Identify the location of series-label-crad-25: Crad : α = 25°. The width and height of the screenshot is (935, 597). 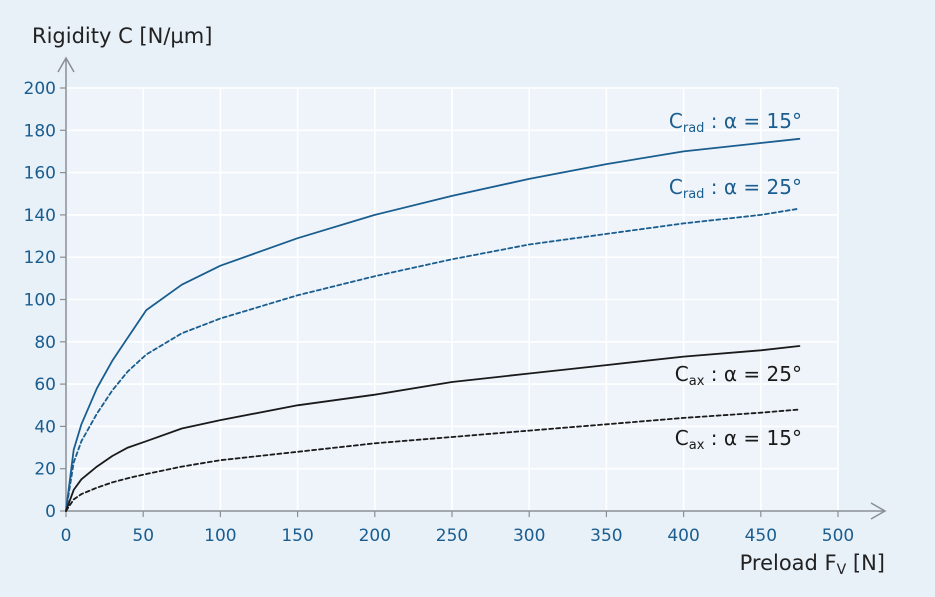
(735, 188).